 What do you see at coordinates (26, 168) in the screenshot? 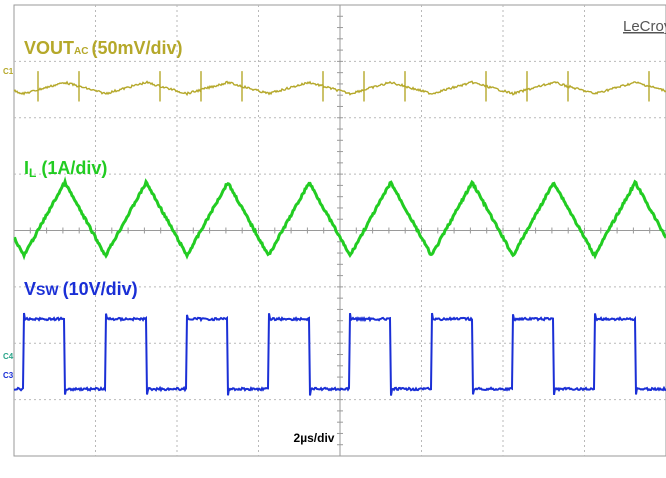
I see `inductor-current-name: I` at bounding box center [26, 168].